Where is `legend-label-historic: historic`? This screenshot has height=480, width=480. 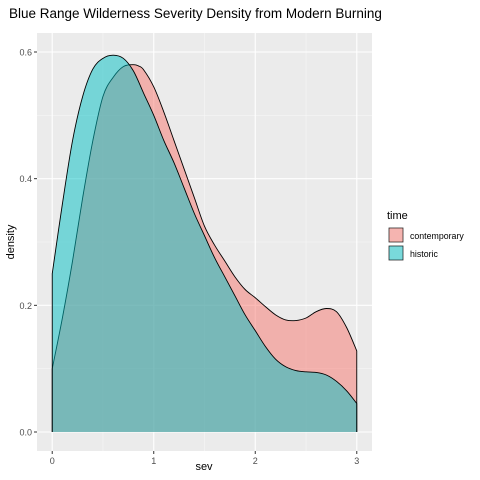
legend-label-historic: historic is located at coordinates (424, 254).